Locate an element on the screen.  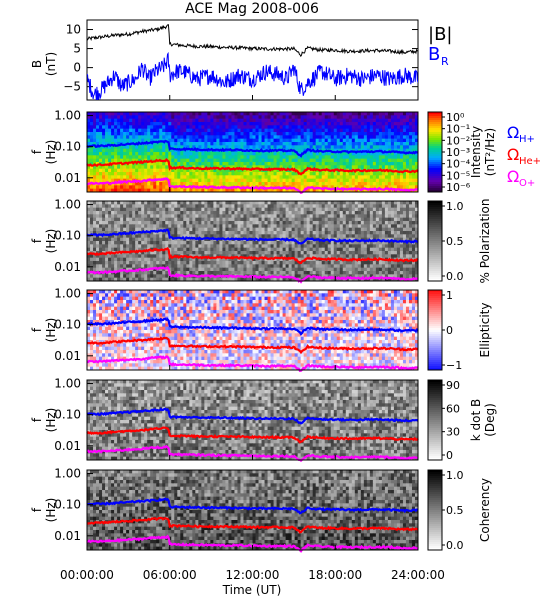
colorbar-tick-label: 10⁰ is located at coordinates (455, 117).